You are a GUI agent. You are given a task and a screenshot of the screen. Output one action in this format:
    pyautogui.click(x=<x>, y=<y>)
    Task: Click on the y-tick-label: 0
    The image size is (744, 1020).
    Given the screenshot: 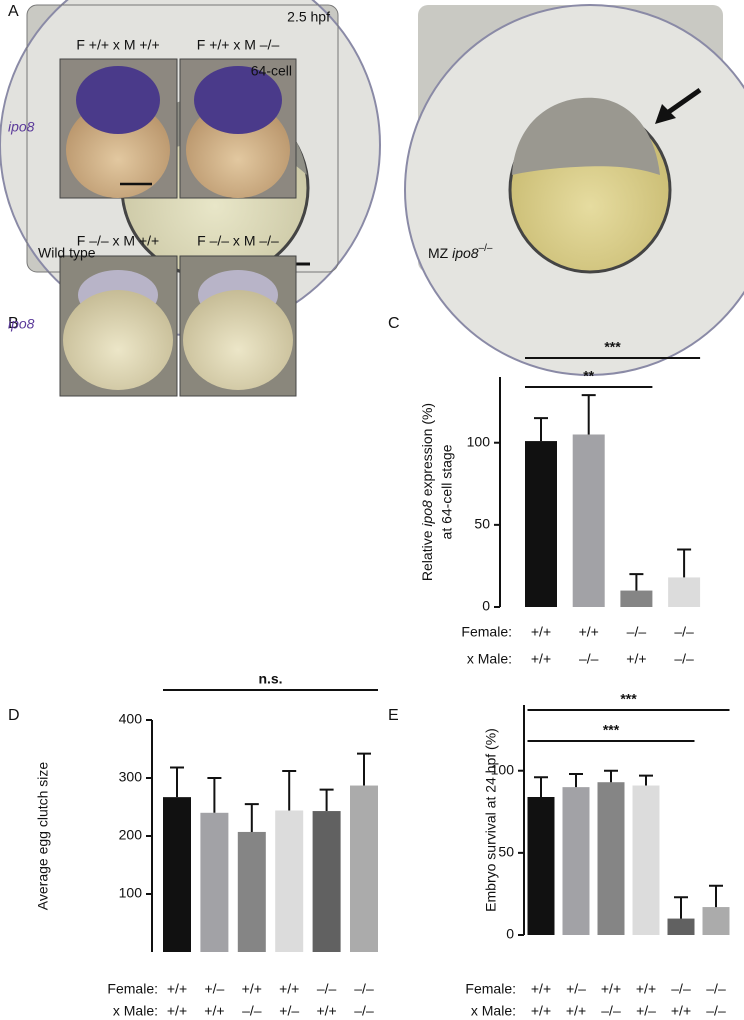 What is the action you would take?
    pyautogui.click(x=510, y=934)
    